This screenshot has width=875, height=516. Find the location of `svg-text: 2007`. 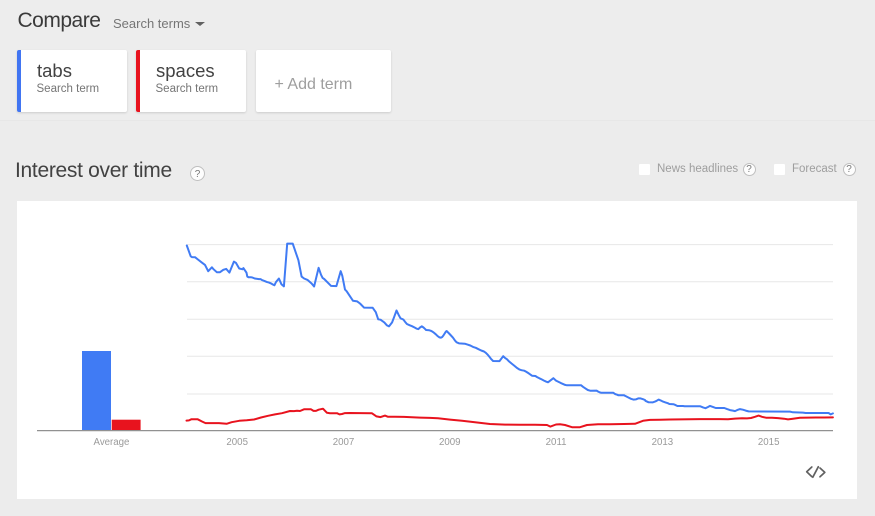

svg-text: 2007 is located at coordinates (344, 442).